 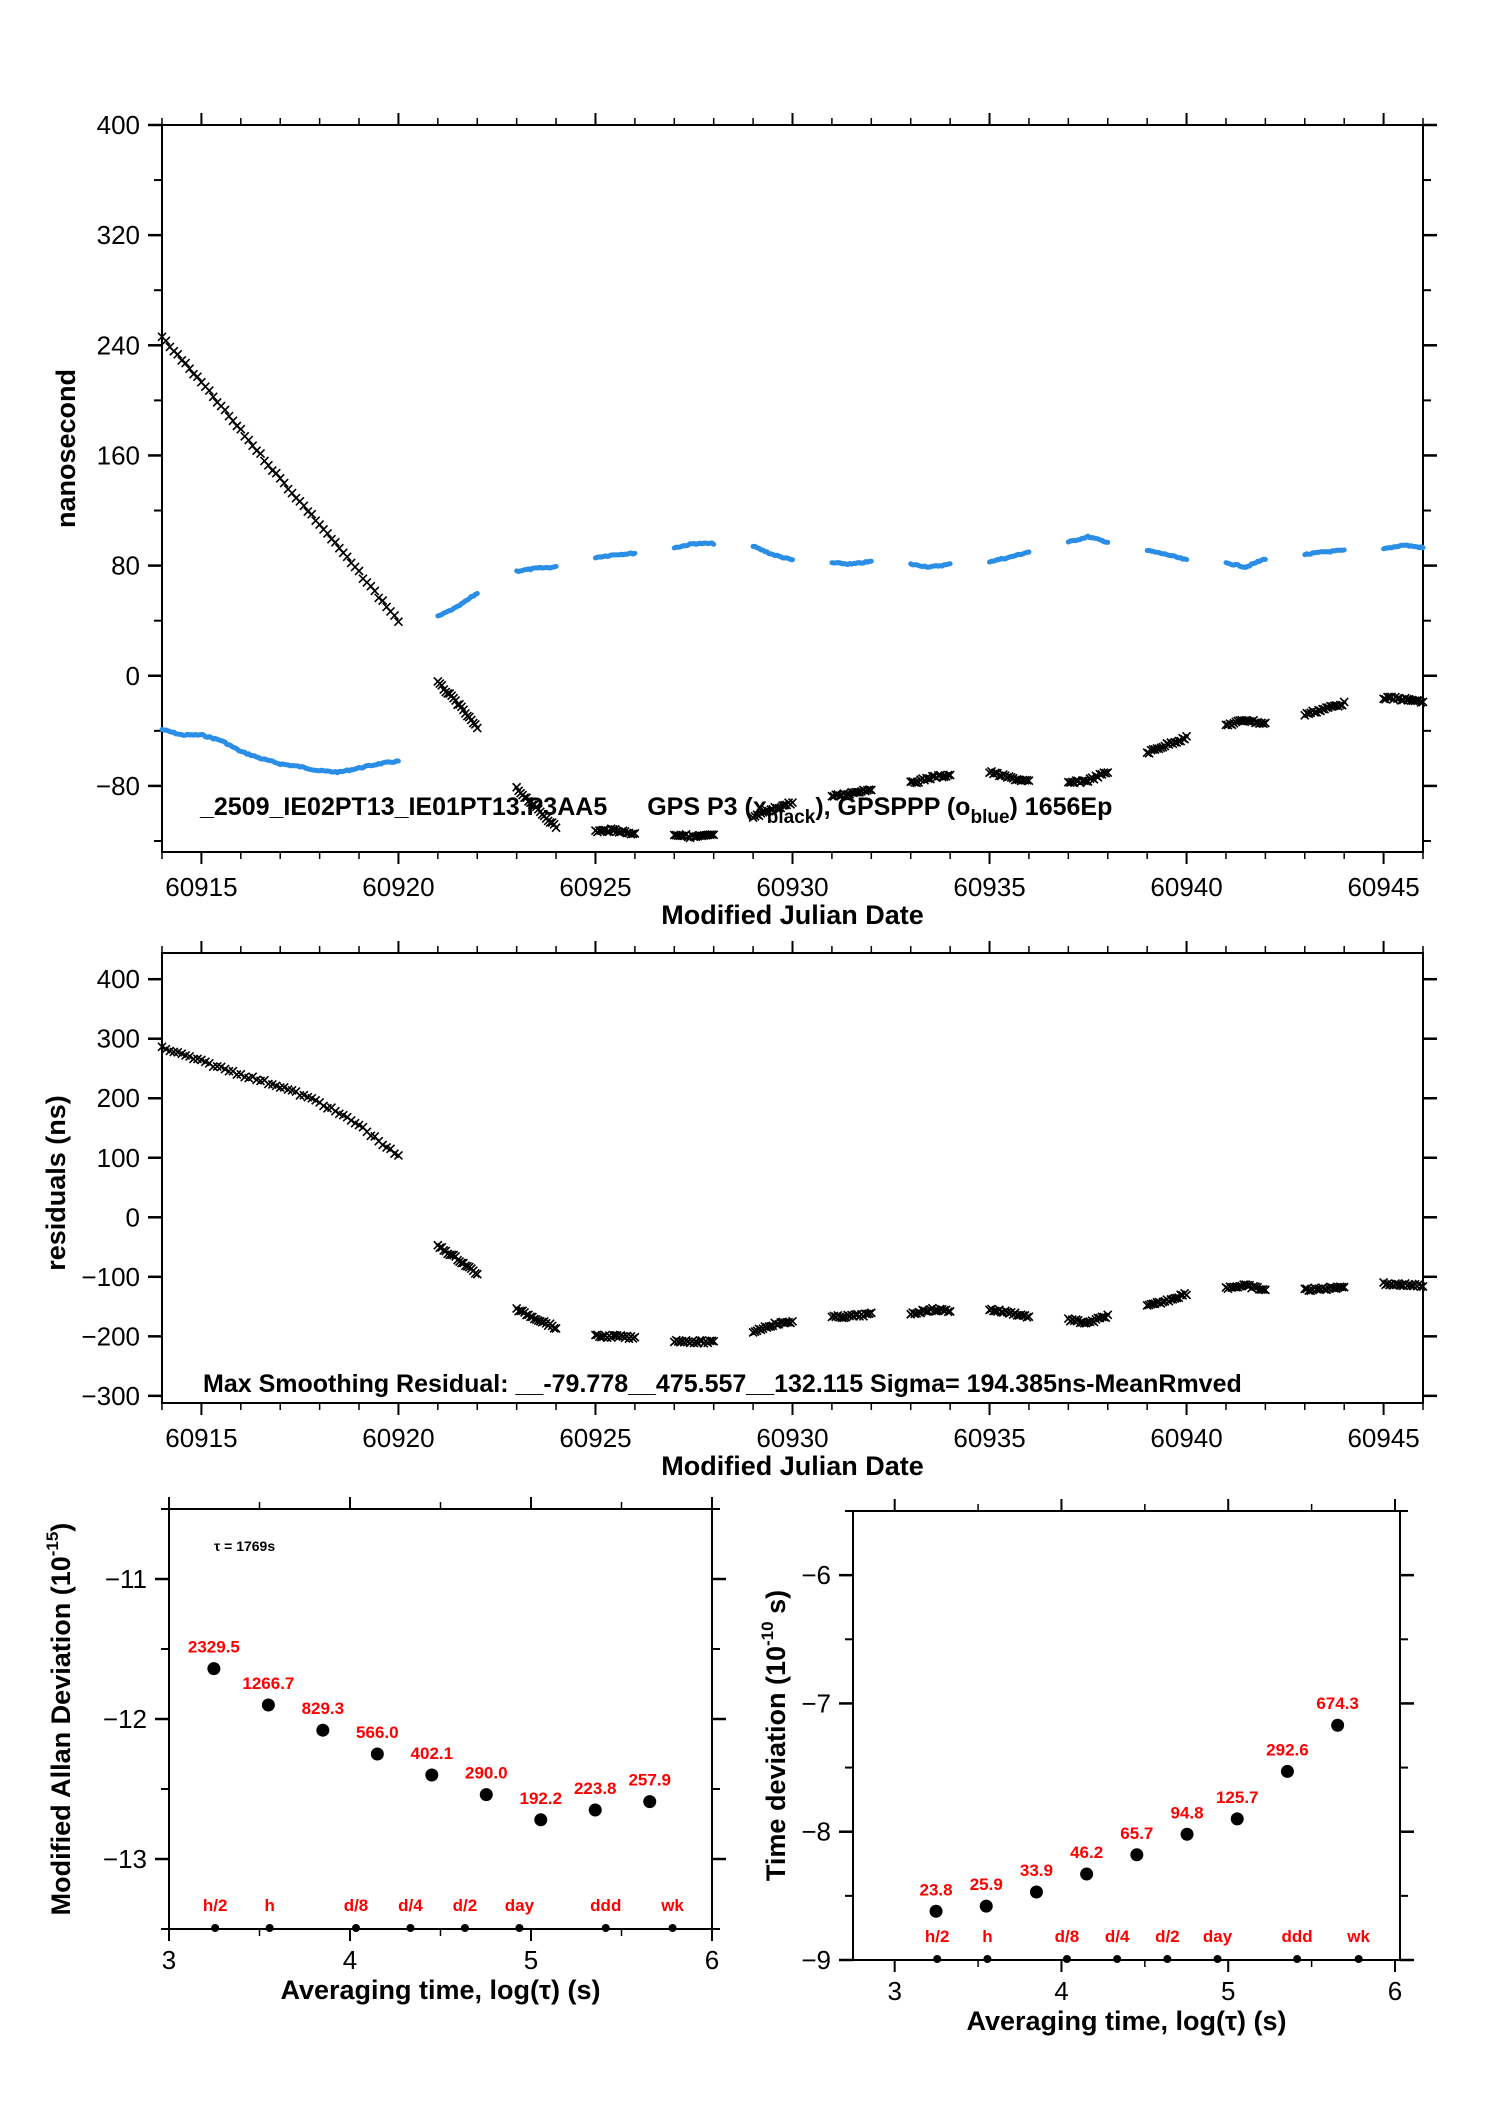 What do you see at coordinates (649, 1780) in the screenshot?
I see `point-value-label: 257.9` at bounding box center [649, 1780].